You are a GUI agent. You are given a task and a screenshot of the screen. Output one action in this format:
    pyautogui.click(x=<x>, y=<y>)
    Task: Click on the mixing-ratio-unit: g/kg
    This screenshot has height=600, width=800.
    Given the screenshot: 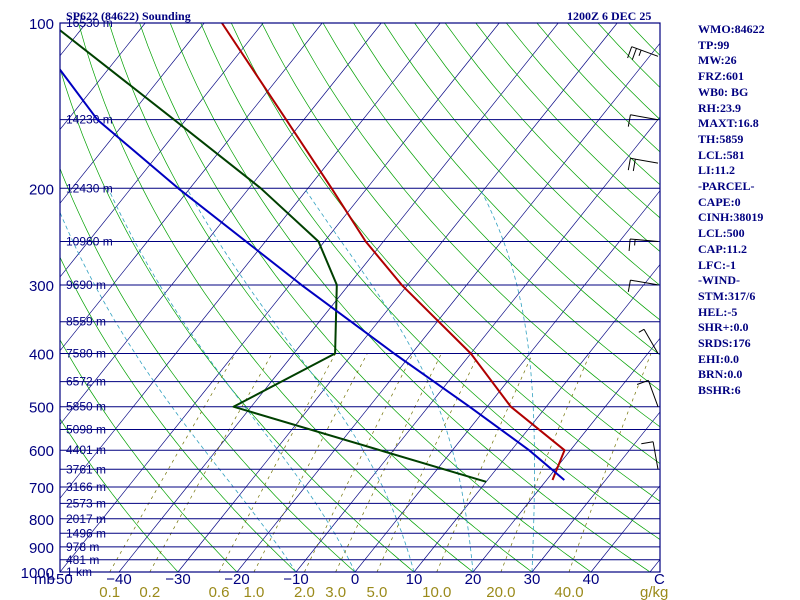 What is the action you would take?
    pyautogui.click(x=654, y=592)
    